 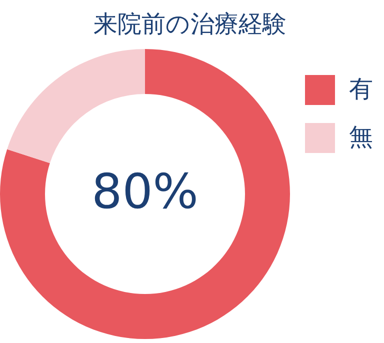 I want to click on text: 80%, so click(x=145, y=192).